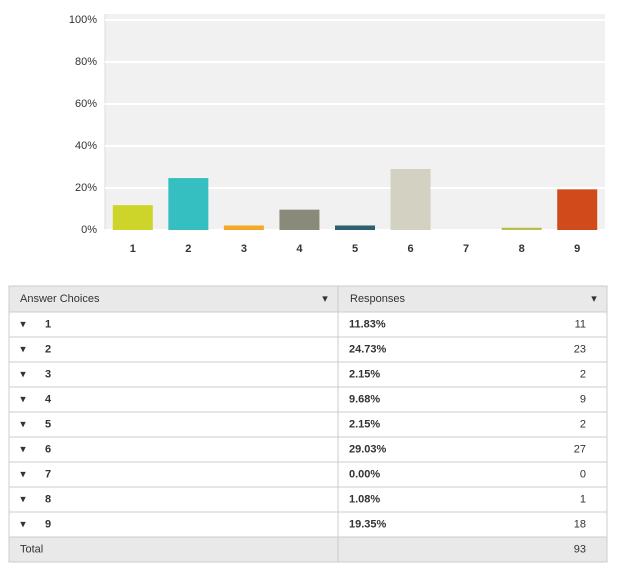 Image resolution: width=617 pixels, height=576 pixels. Describe the element at coordinates (580, 349) in the screenshot. I see `response-count: 23` at that location.